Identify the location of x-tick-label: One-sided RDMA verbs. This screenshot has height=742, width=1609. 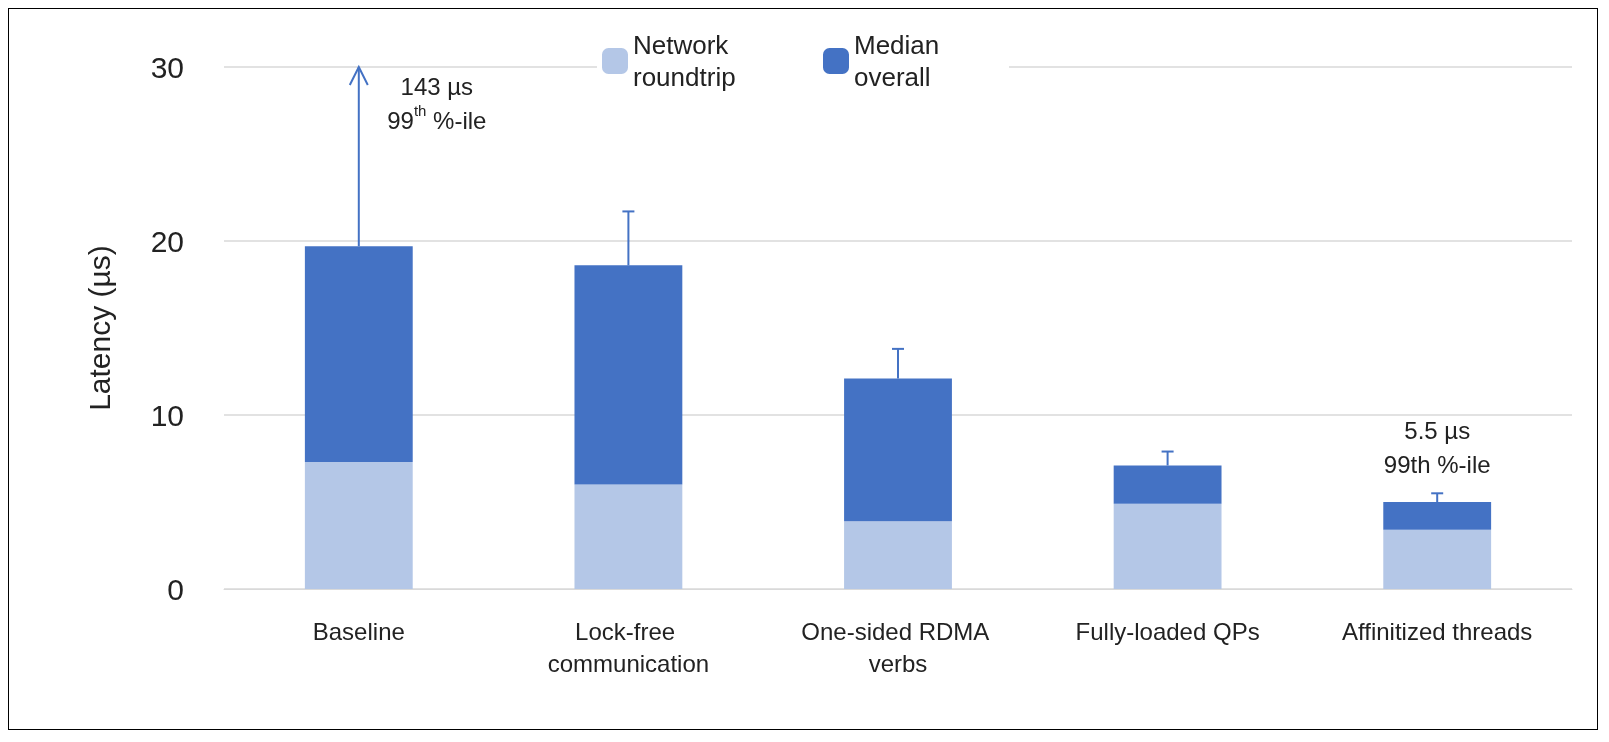
(898, 647).